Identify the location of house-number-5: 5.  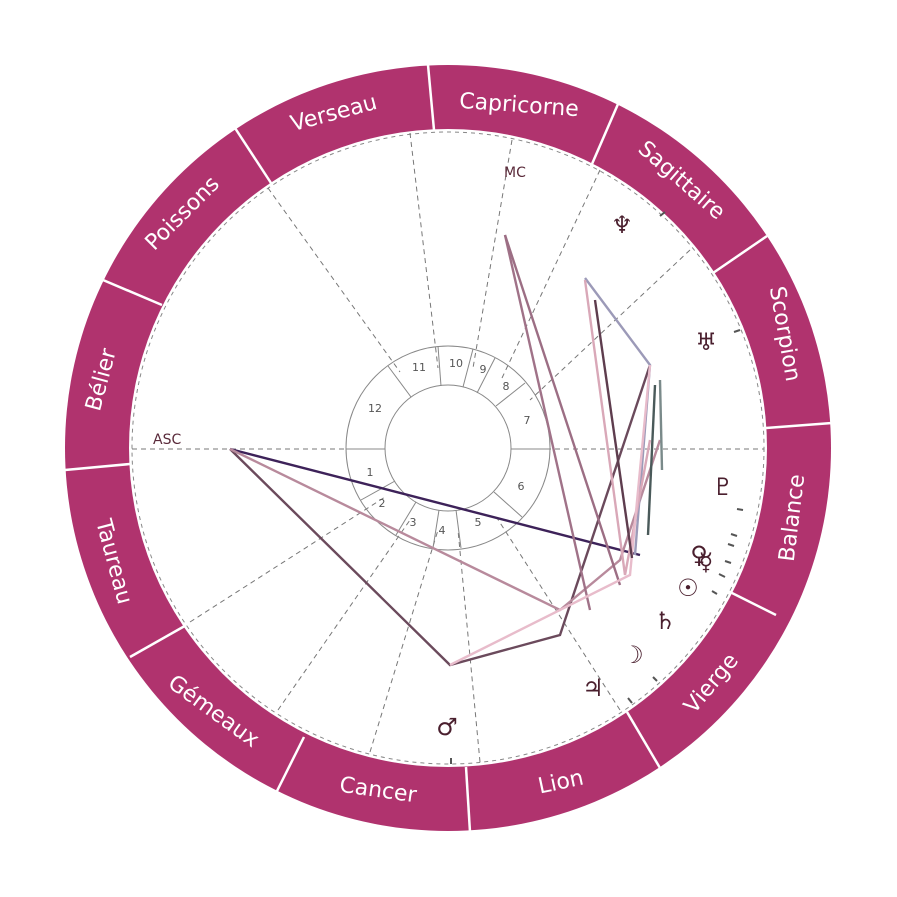
(478, 522).